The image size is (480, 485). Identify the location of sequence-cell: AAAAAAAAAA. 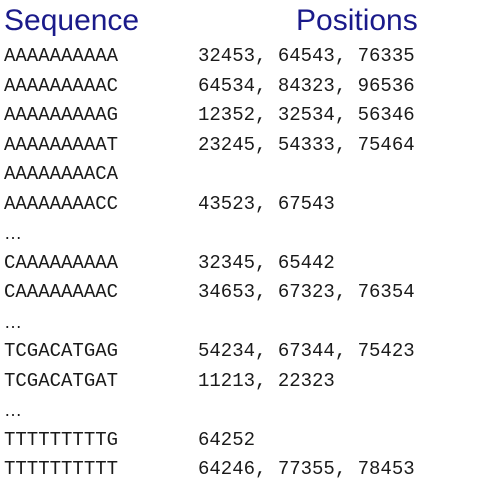
(61, 56).